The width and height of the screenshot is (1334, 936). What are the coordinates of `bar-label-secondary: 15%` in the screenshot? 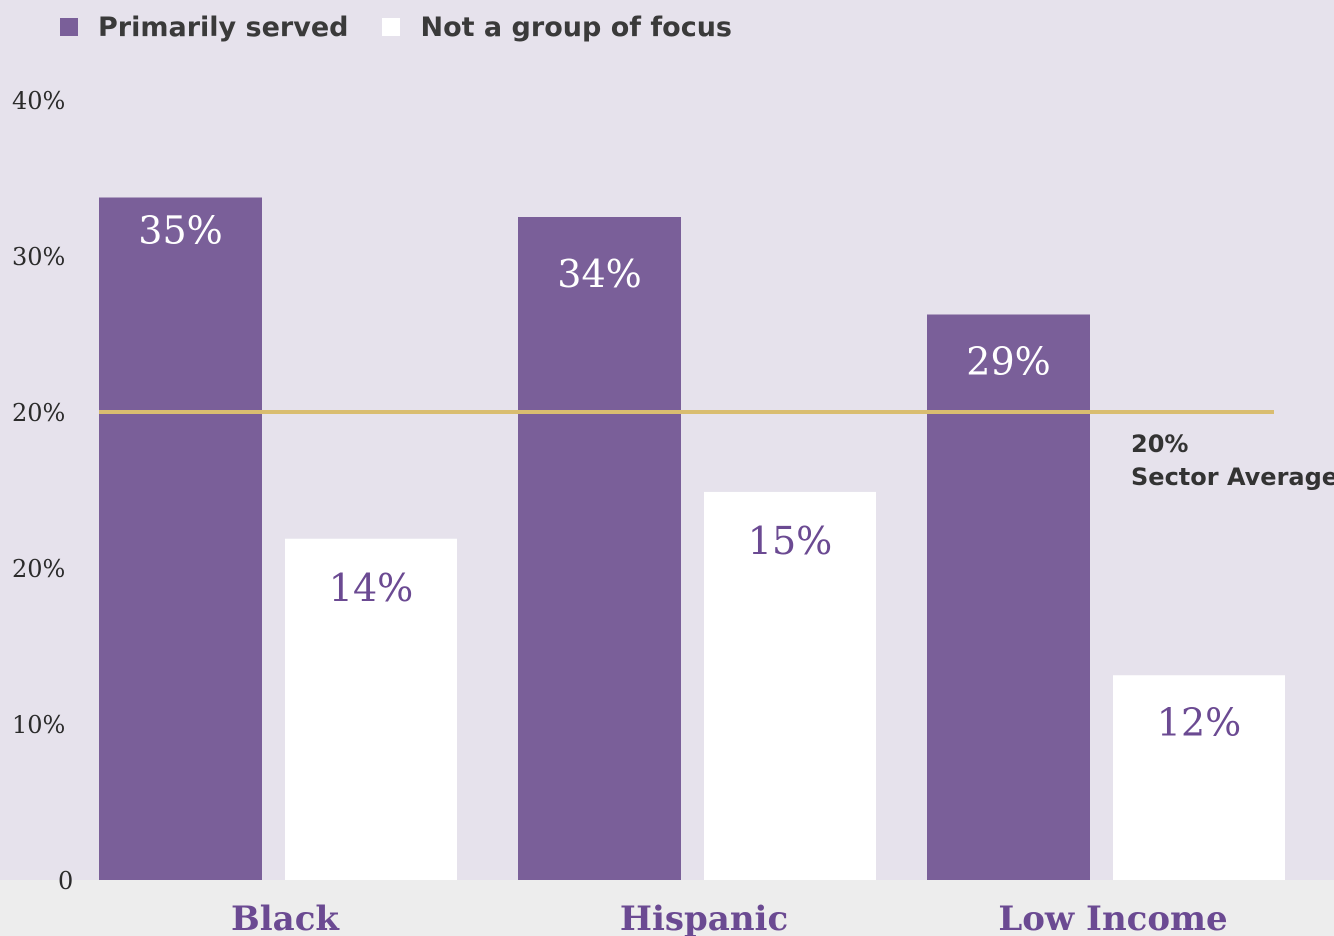 It's located at (790, 541).